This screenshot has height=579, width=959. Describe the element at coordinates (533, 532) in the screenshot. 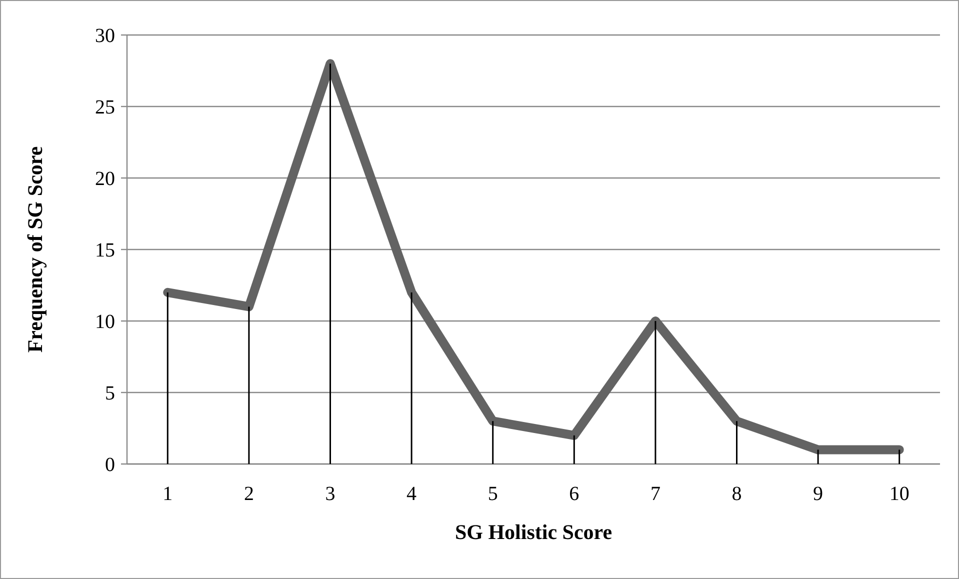

I see `x-axis-title: SG Holistic Score` at that location.